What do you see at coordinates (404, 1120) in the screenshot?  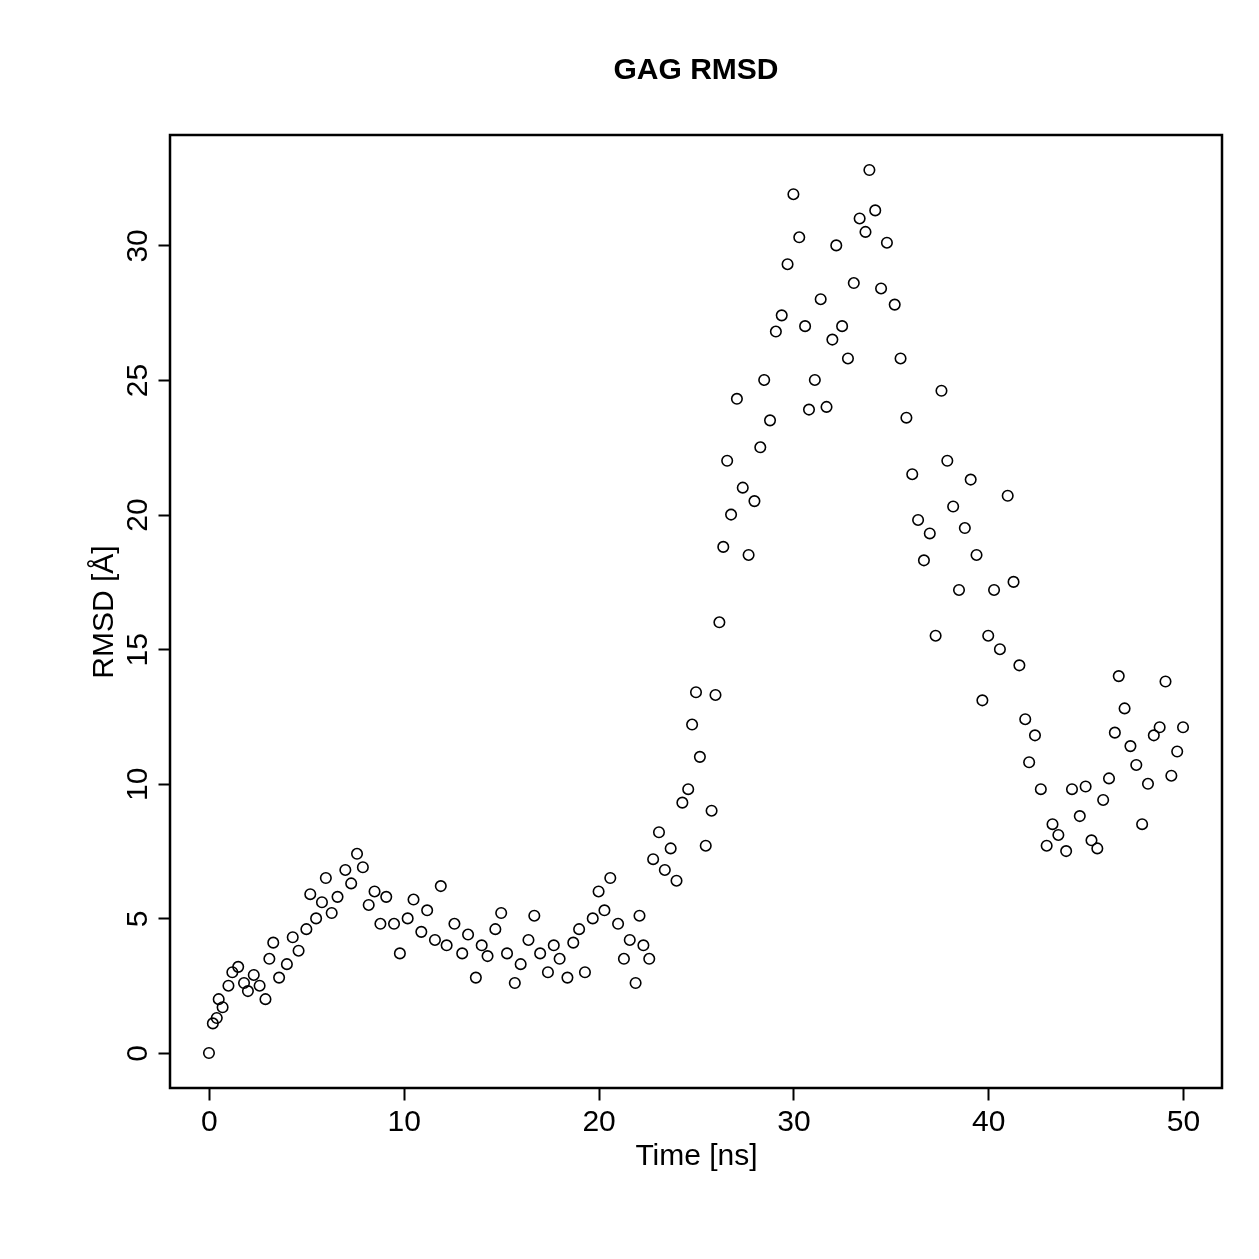 I see `x-tick-label: 10` at bounding box center [404, 1120].